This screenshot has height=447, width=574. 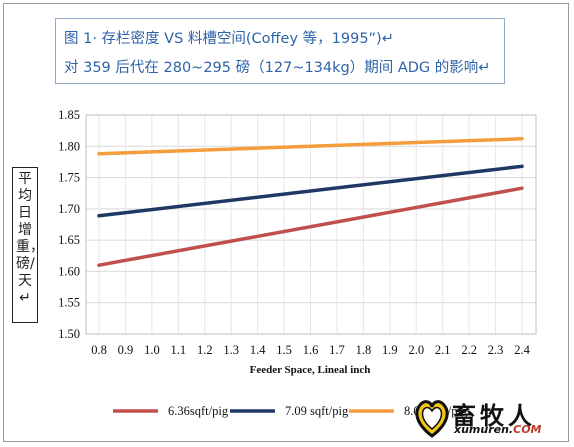 I want to click on legend-label-2: 7.09 sqft/pig, so click(x=317, y=411).